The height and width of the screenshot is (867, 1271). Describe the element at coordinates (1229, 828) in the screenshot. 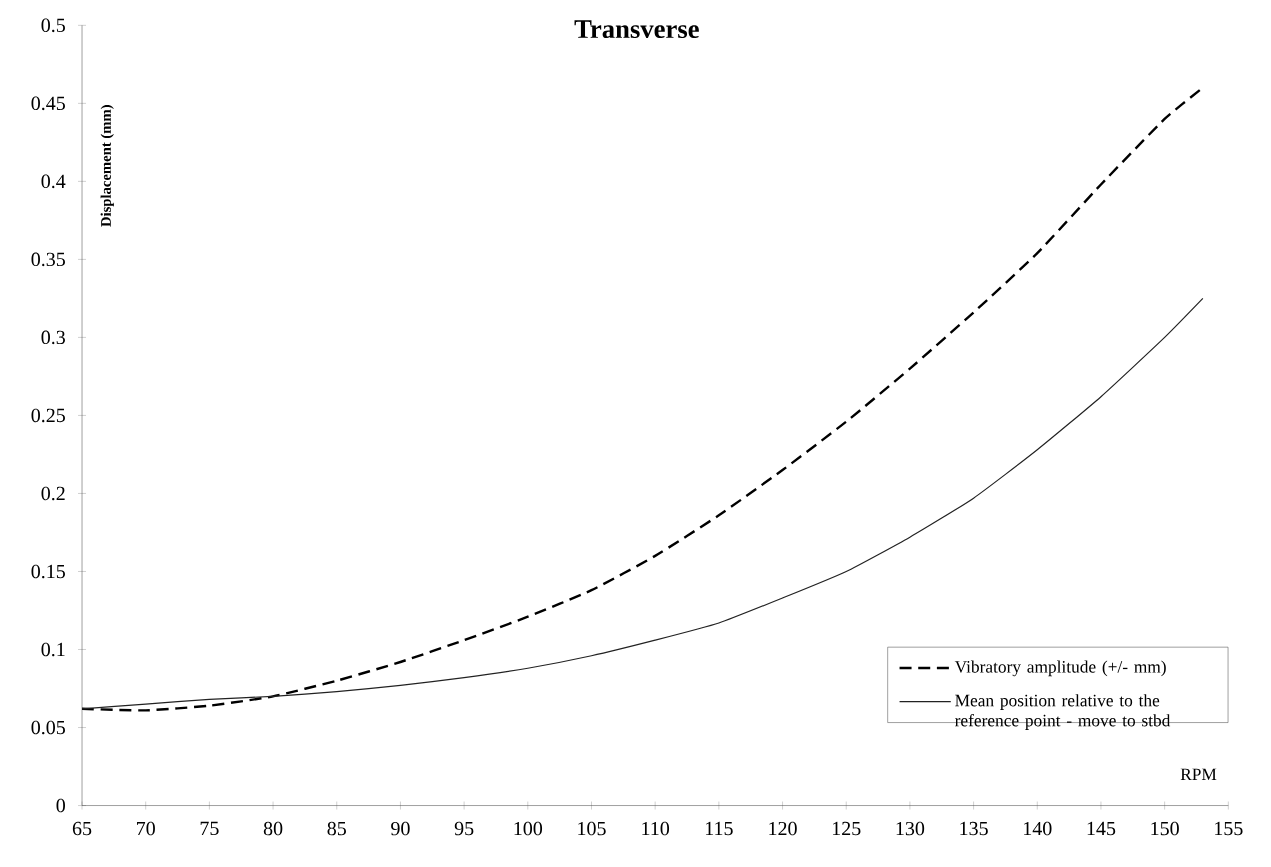

I see `x-tick-label: 155` at that location.